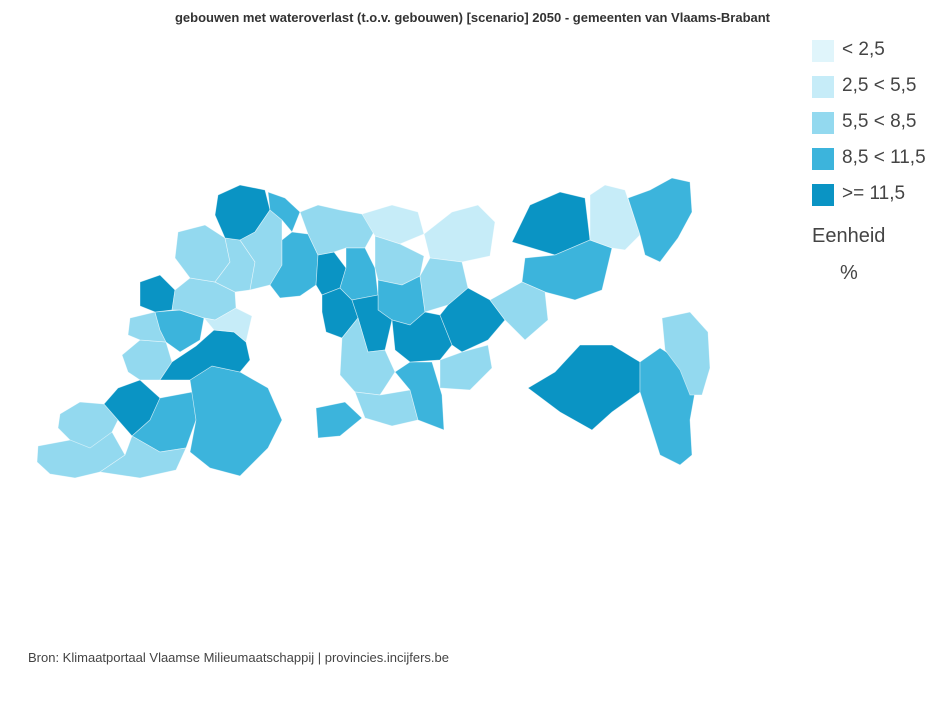 The width and height of the screenshot is (945, 709). What do you see at coordinates (863, 49) in the screenshot?
I see `legend-label: < 2,5` at bounding box center [863, 49].